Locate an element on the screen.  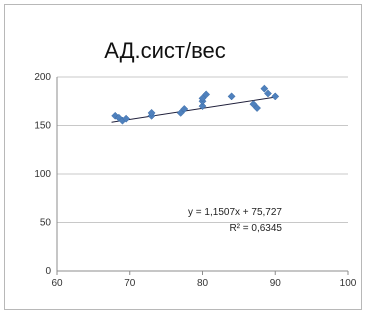
trendline is located at coordinates (193, 109).